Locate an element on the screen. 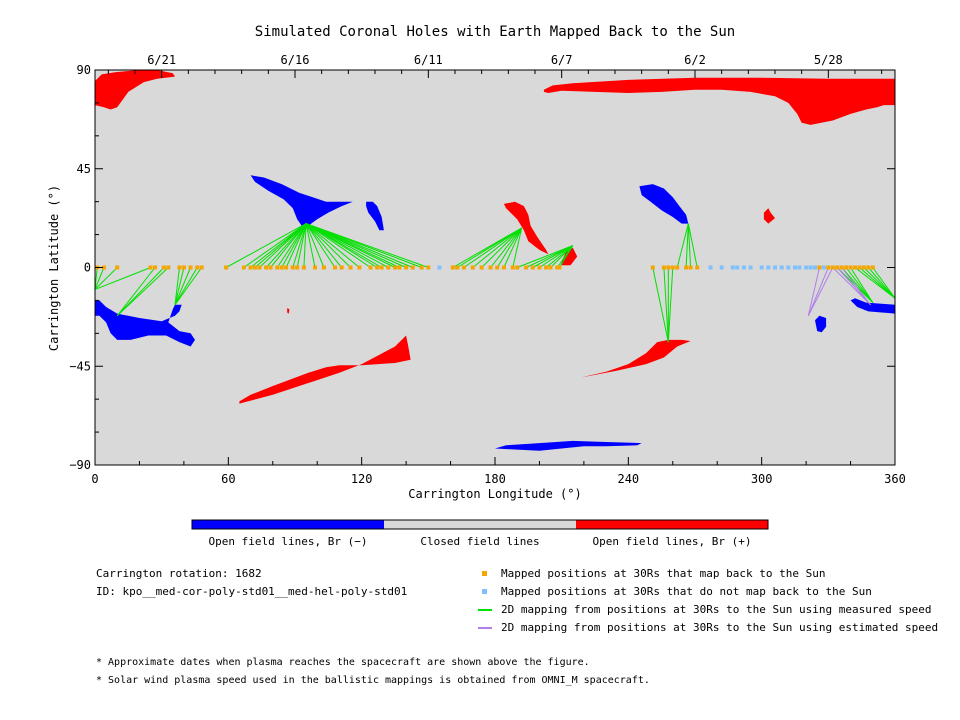 Image resolution: width=960 pixels, height=720 pixels. y-axis-label: Carrington Latitude (°) is located at coordinates (54, 268).